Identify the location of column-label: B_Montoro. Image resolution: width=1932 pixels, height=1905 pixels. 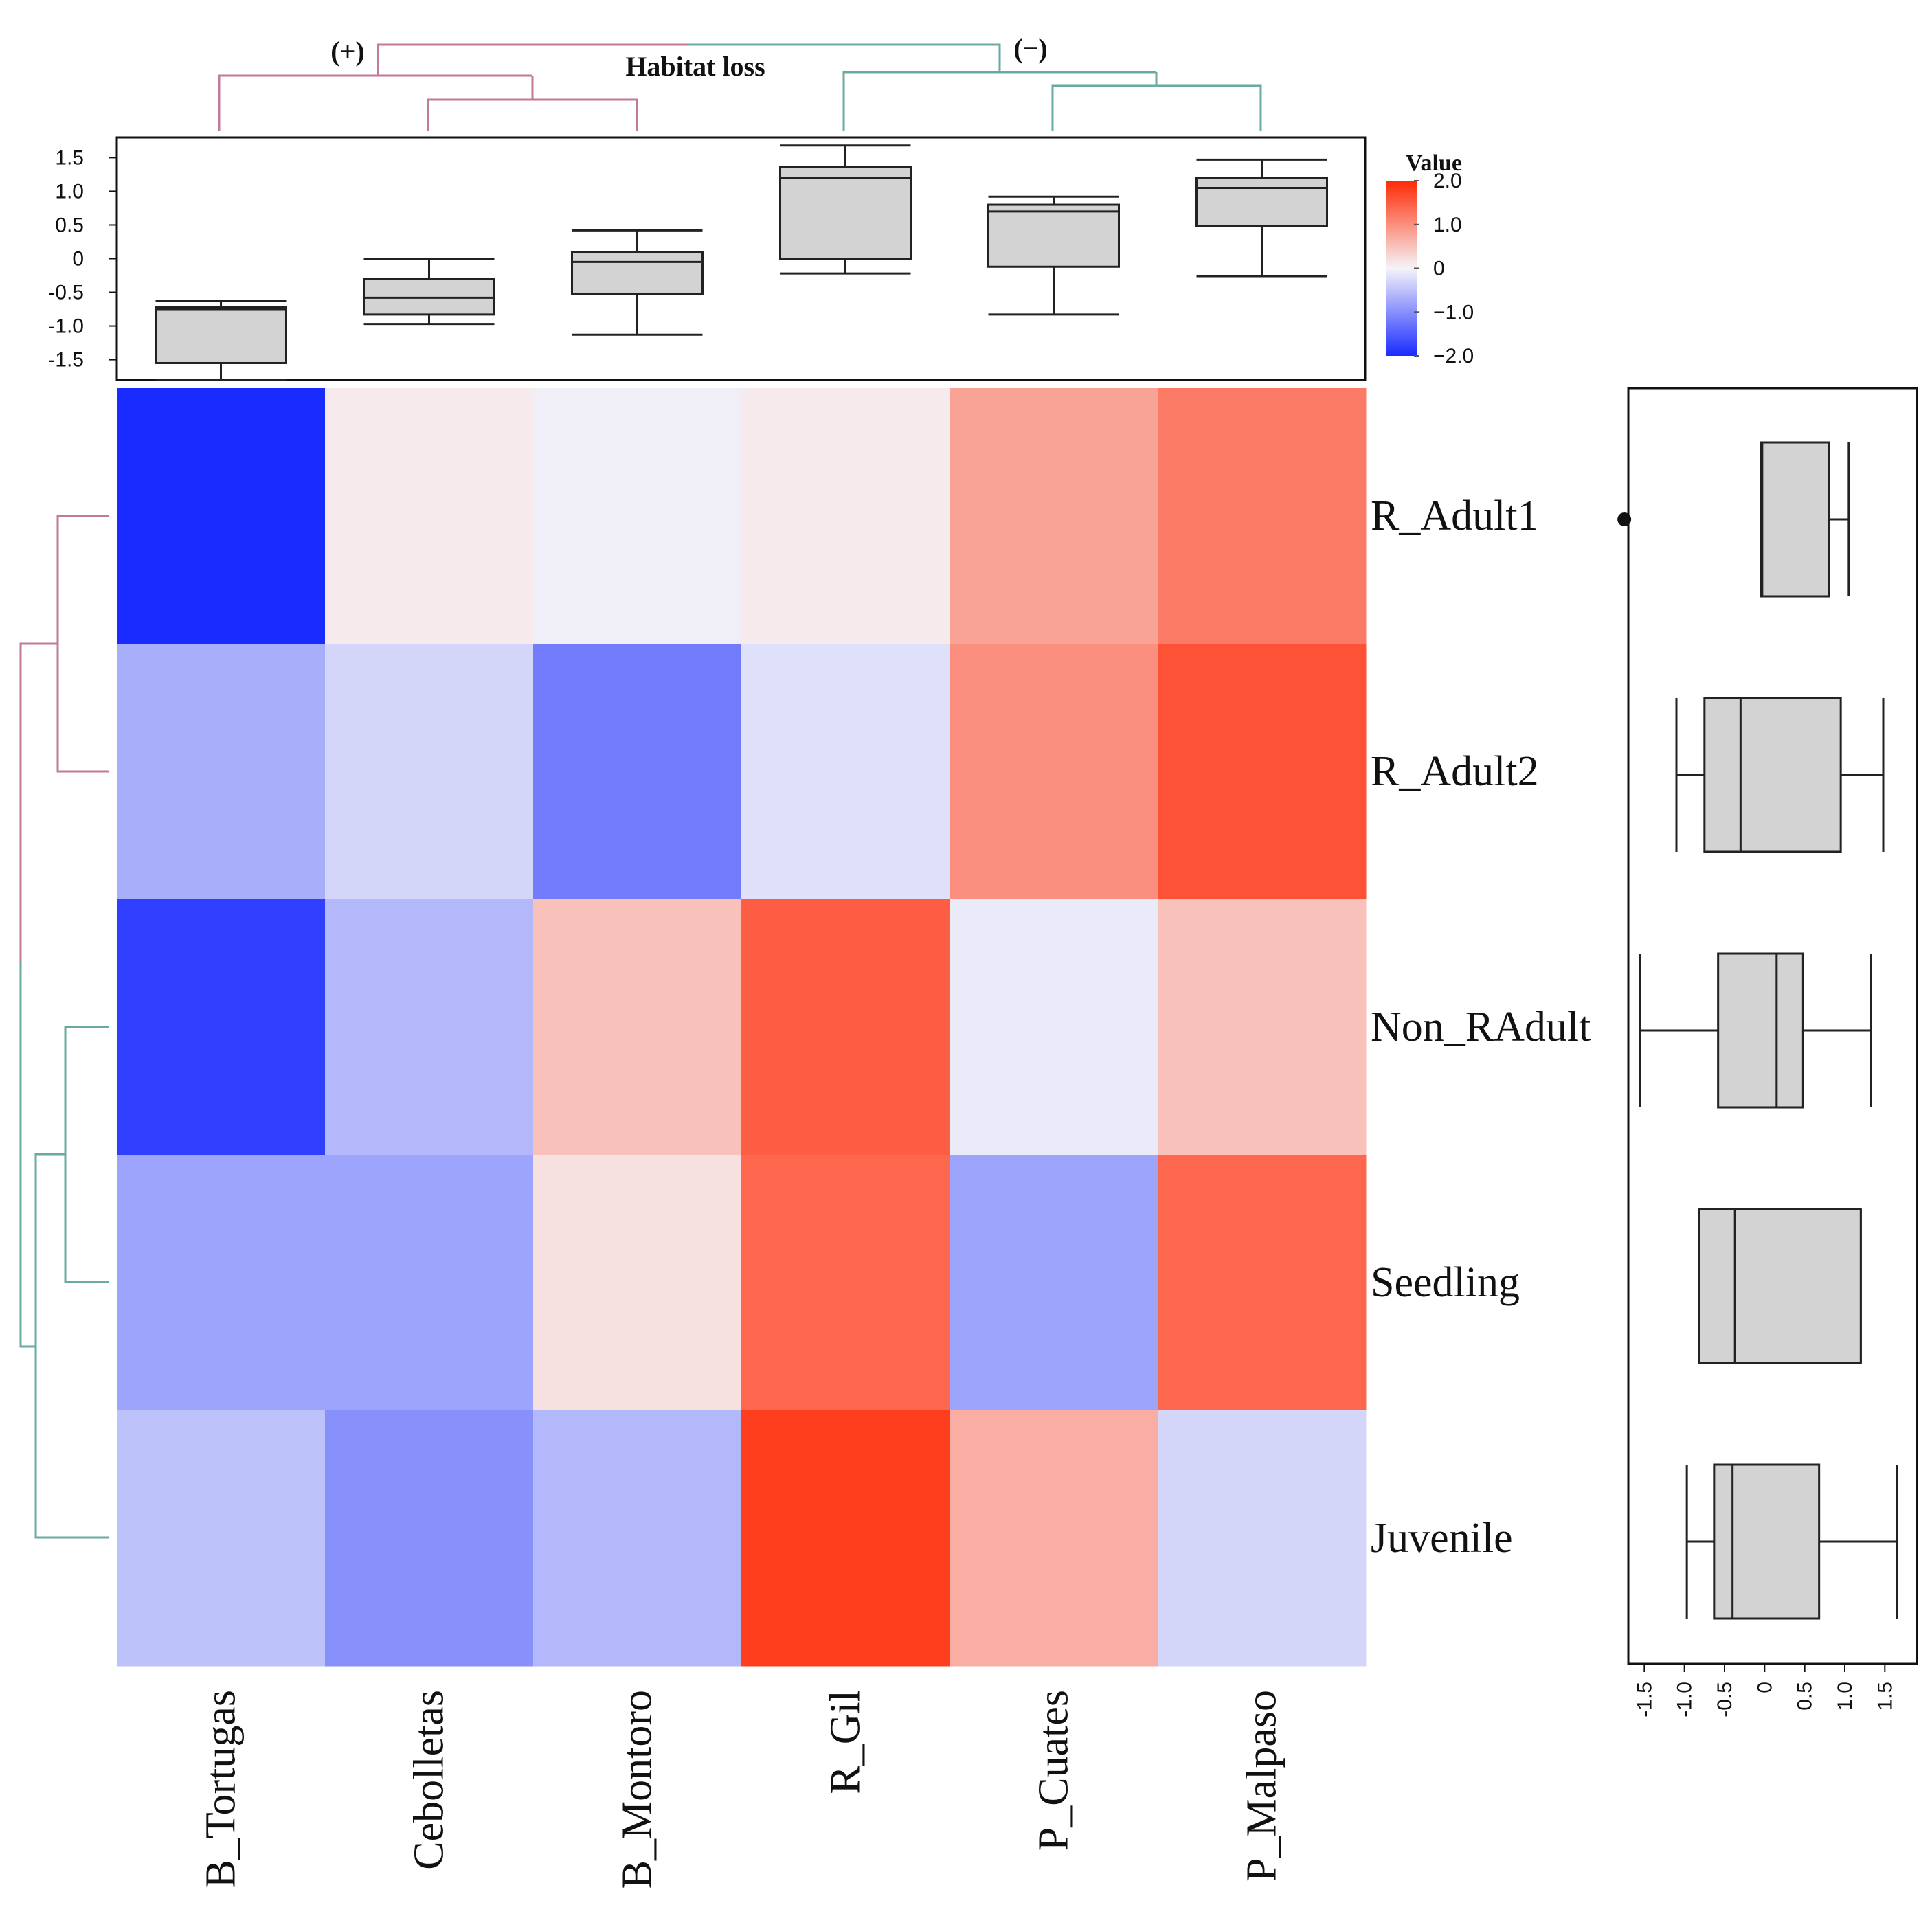
(637, 1790).